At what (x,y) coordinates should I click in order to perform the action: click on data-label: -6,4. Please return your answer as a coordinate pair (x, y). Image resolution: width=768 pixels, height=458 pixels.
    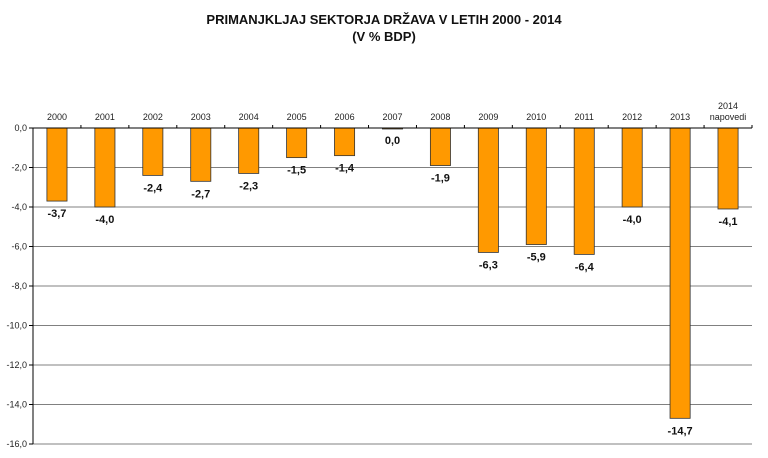
    Looking at the image, I should click on (585, 267).